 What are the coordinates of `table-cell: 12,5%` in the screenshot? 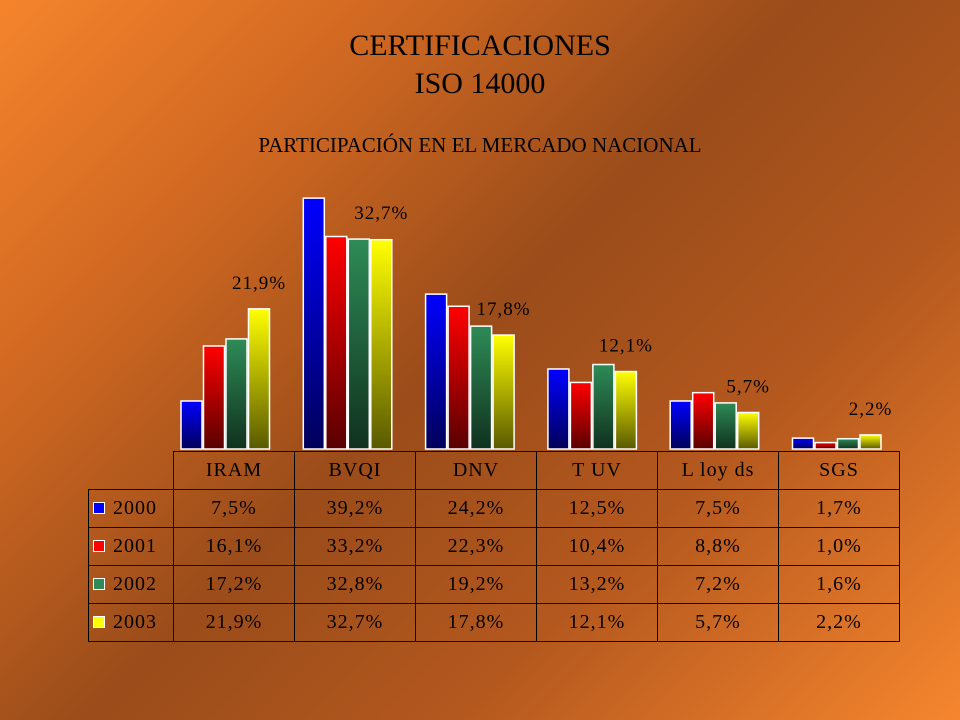 It's located at (597, 508).